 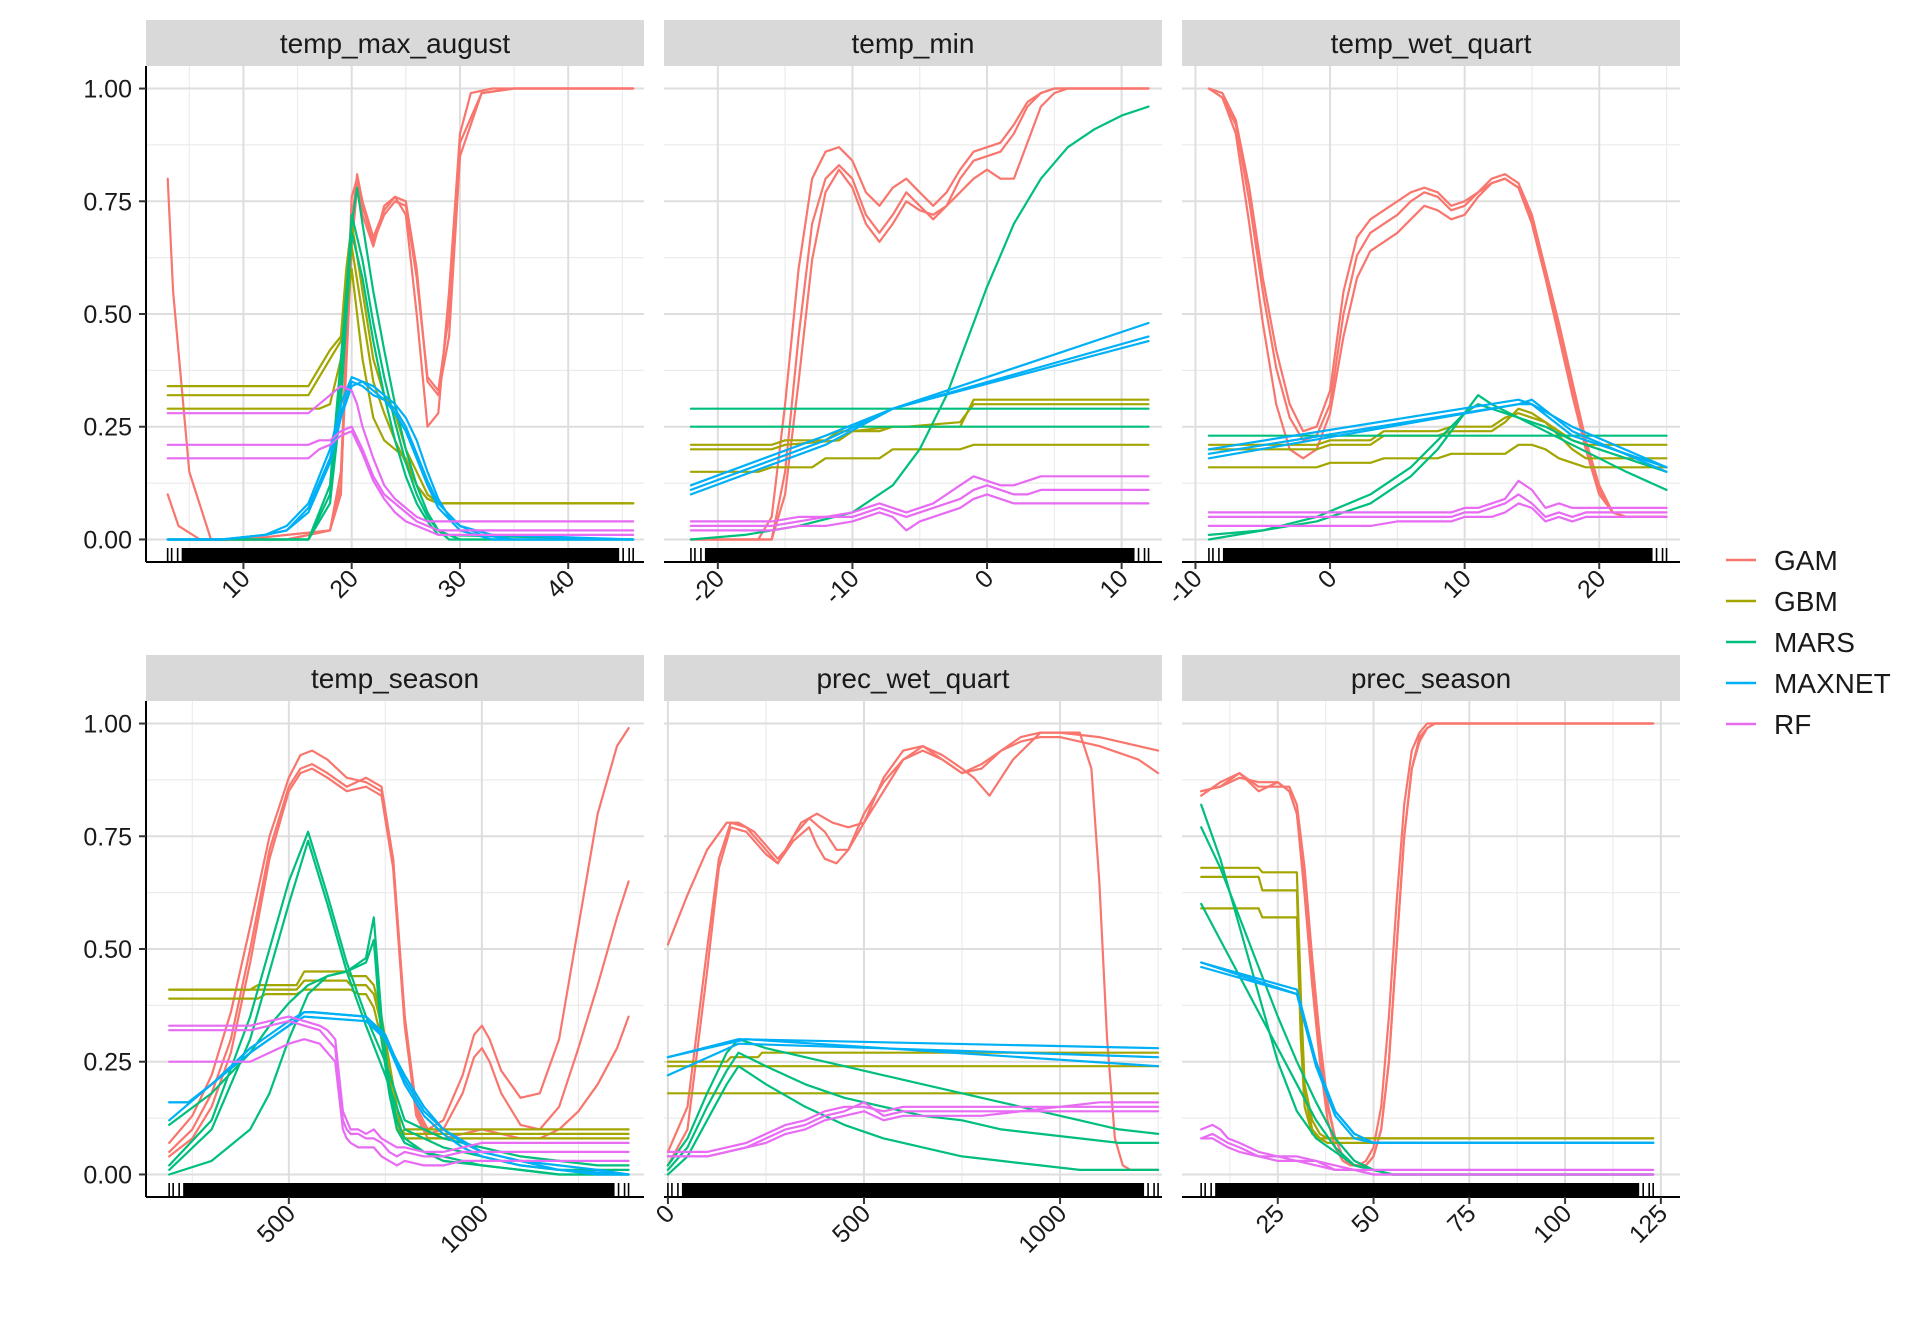 What do you see at coordinates (1461, 1218) in the screenshot?
I see `x-tick-label: 75` at bounding box center [1461, 1218].